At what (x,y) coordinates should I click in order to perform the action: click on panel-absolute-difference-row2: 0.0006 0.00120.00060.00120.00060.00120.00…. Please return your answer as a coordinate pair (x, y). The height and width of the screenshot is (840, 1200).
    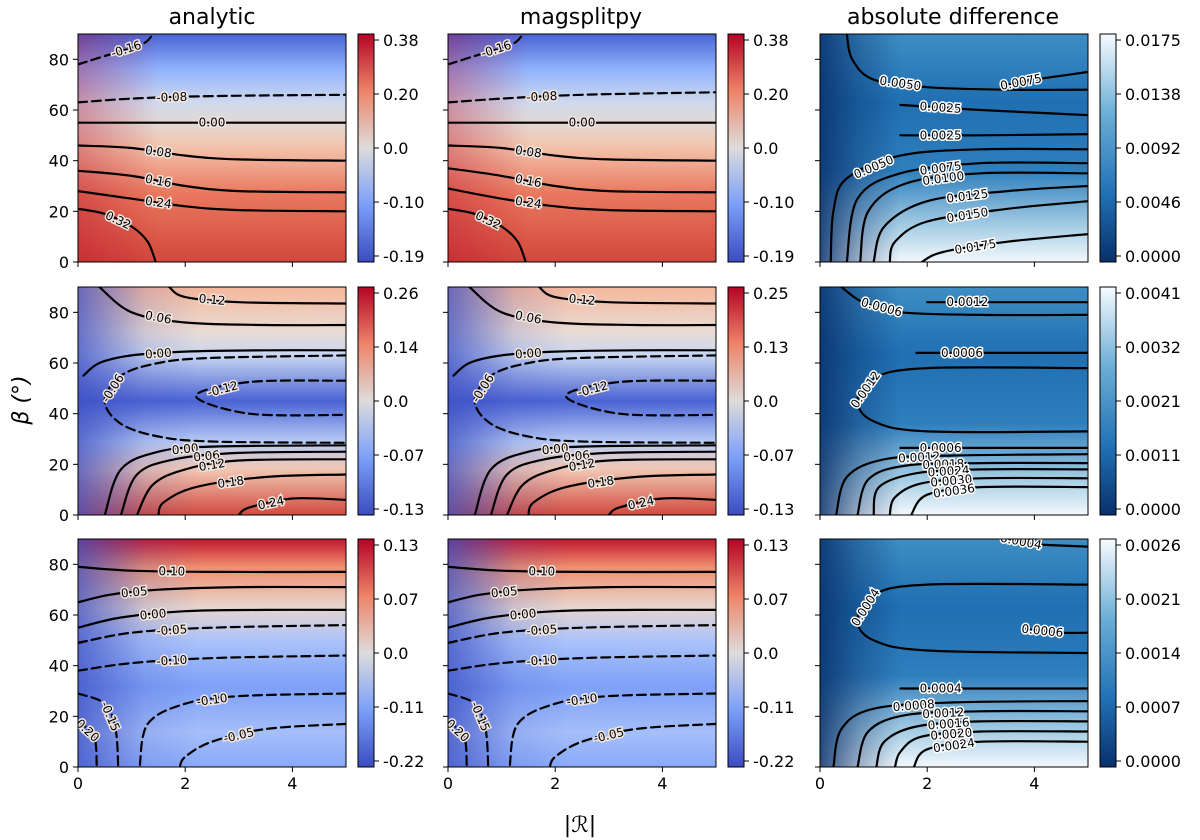
    Looking at the image, I should click on (998, 402).